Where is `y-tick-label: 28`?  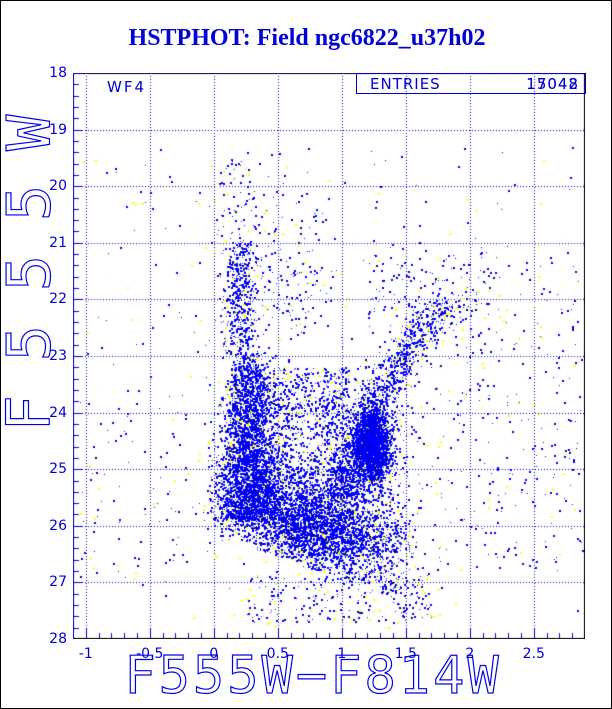
y-tick-label: 28 is located at coordinates (58, 639).